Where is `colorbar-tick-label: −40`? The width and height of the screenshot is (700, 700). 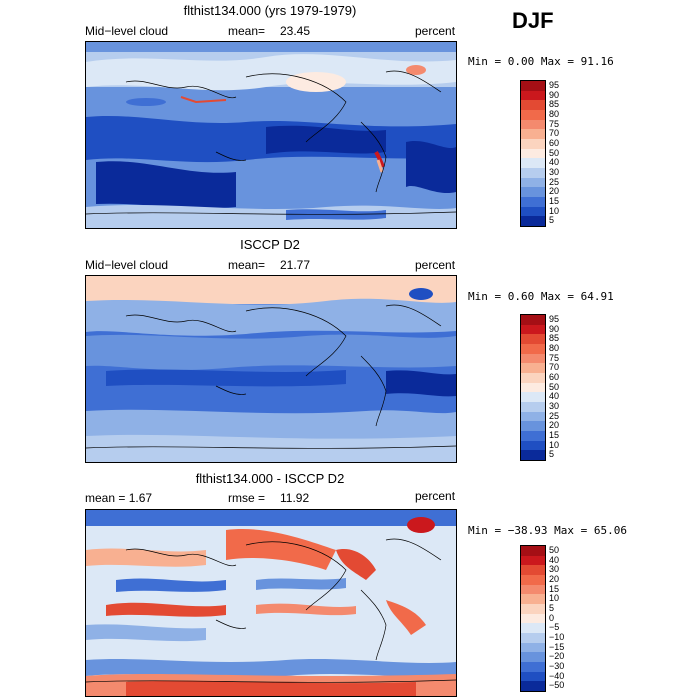
colorbar-tick-label: −40 is located at coordinates (557, 675).